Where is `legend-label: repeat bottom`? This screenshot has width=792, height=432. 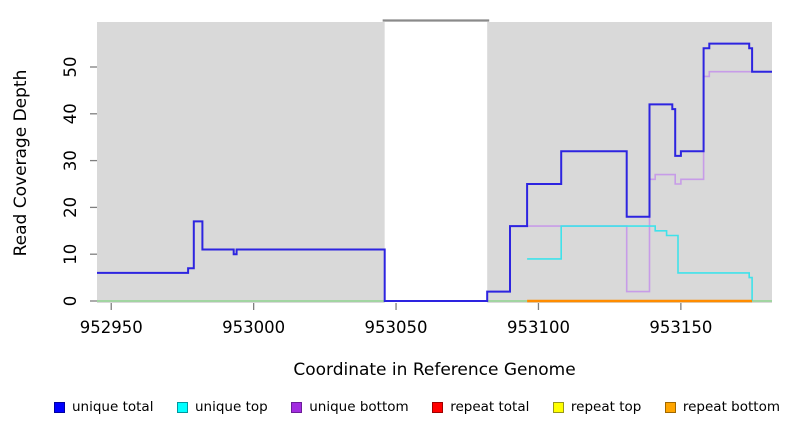
legend-label: repeat bottom is located at coordinates (731, 407).